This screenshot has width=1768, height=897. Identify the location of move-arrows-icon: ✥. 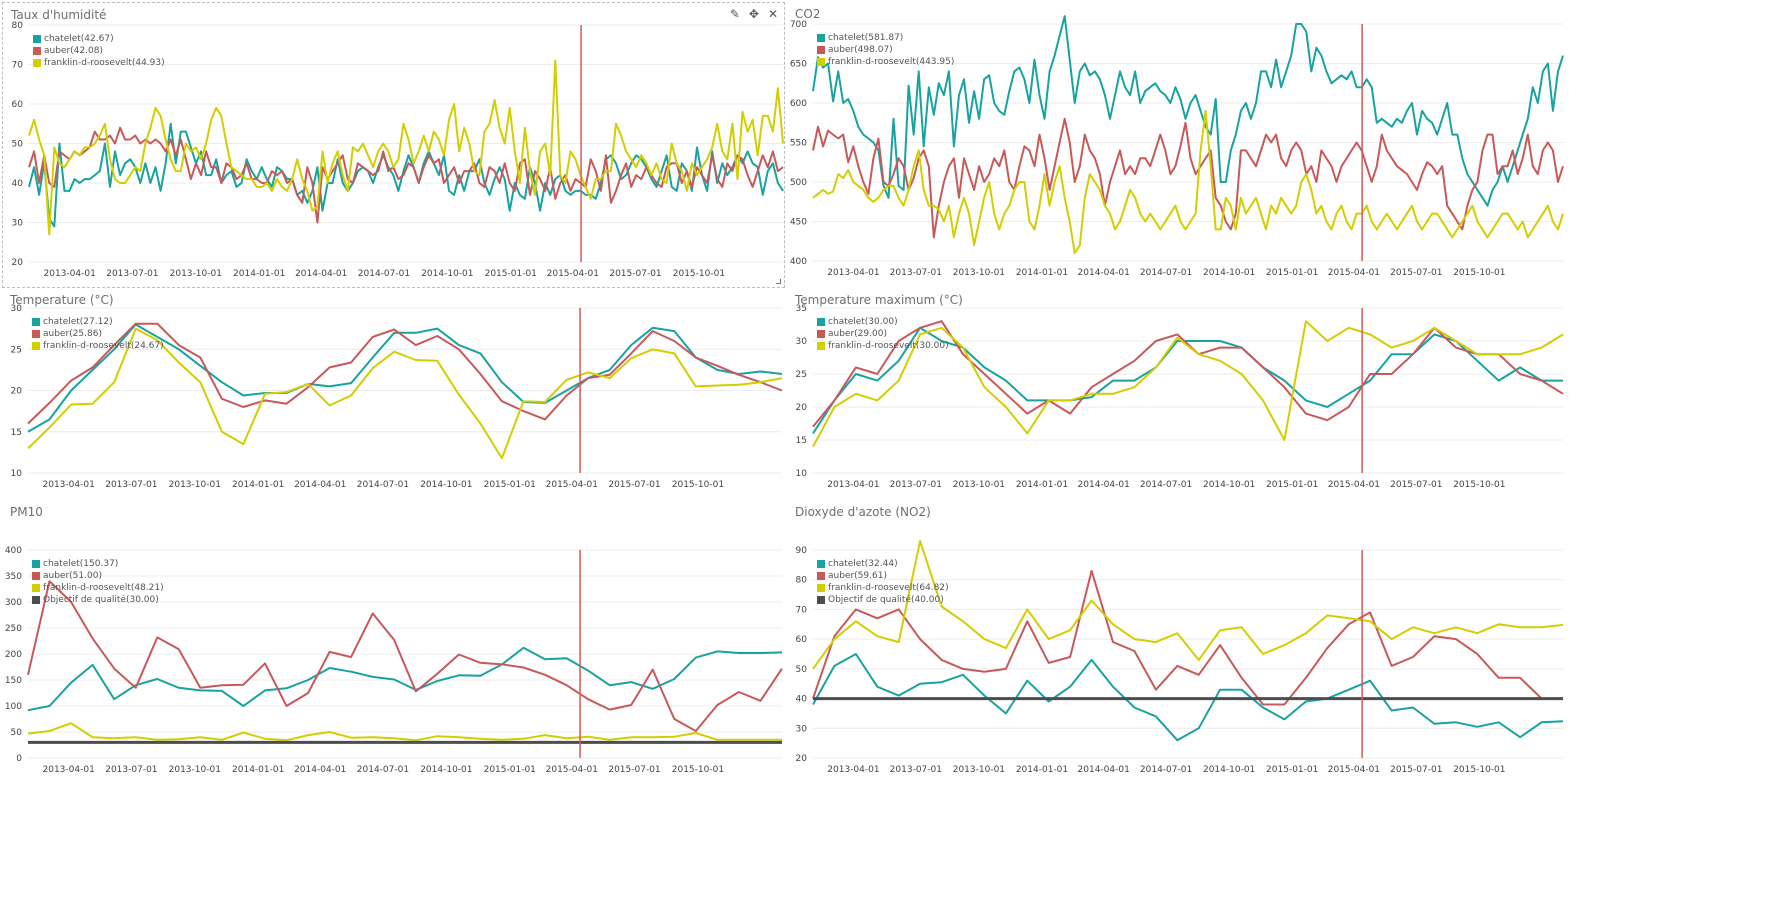
(753, 14).